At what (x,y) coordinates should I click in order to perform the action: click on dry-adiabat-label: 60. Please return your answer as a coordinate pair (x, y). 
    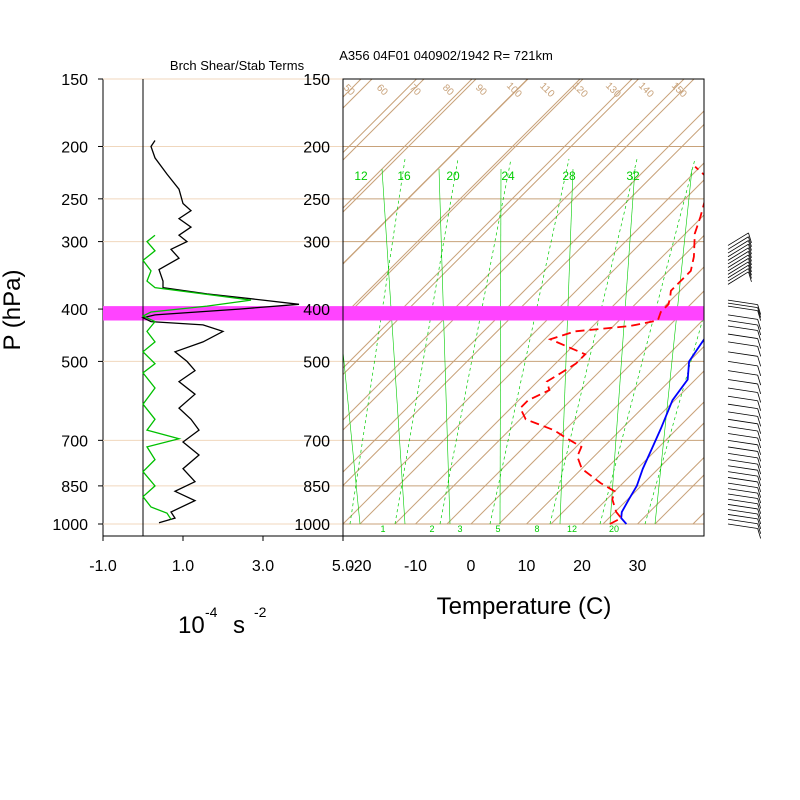
    Looking at the image, I should click on (382, 90).